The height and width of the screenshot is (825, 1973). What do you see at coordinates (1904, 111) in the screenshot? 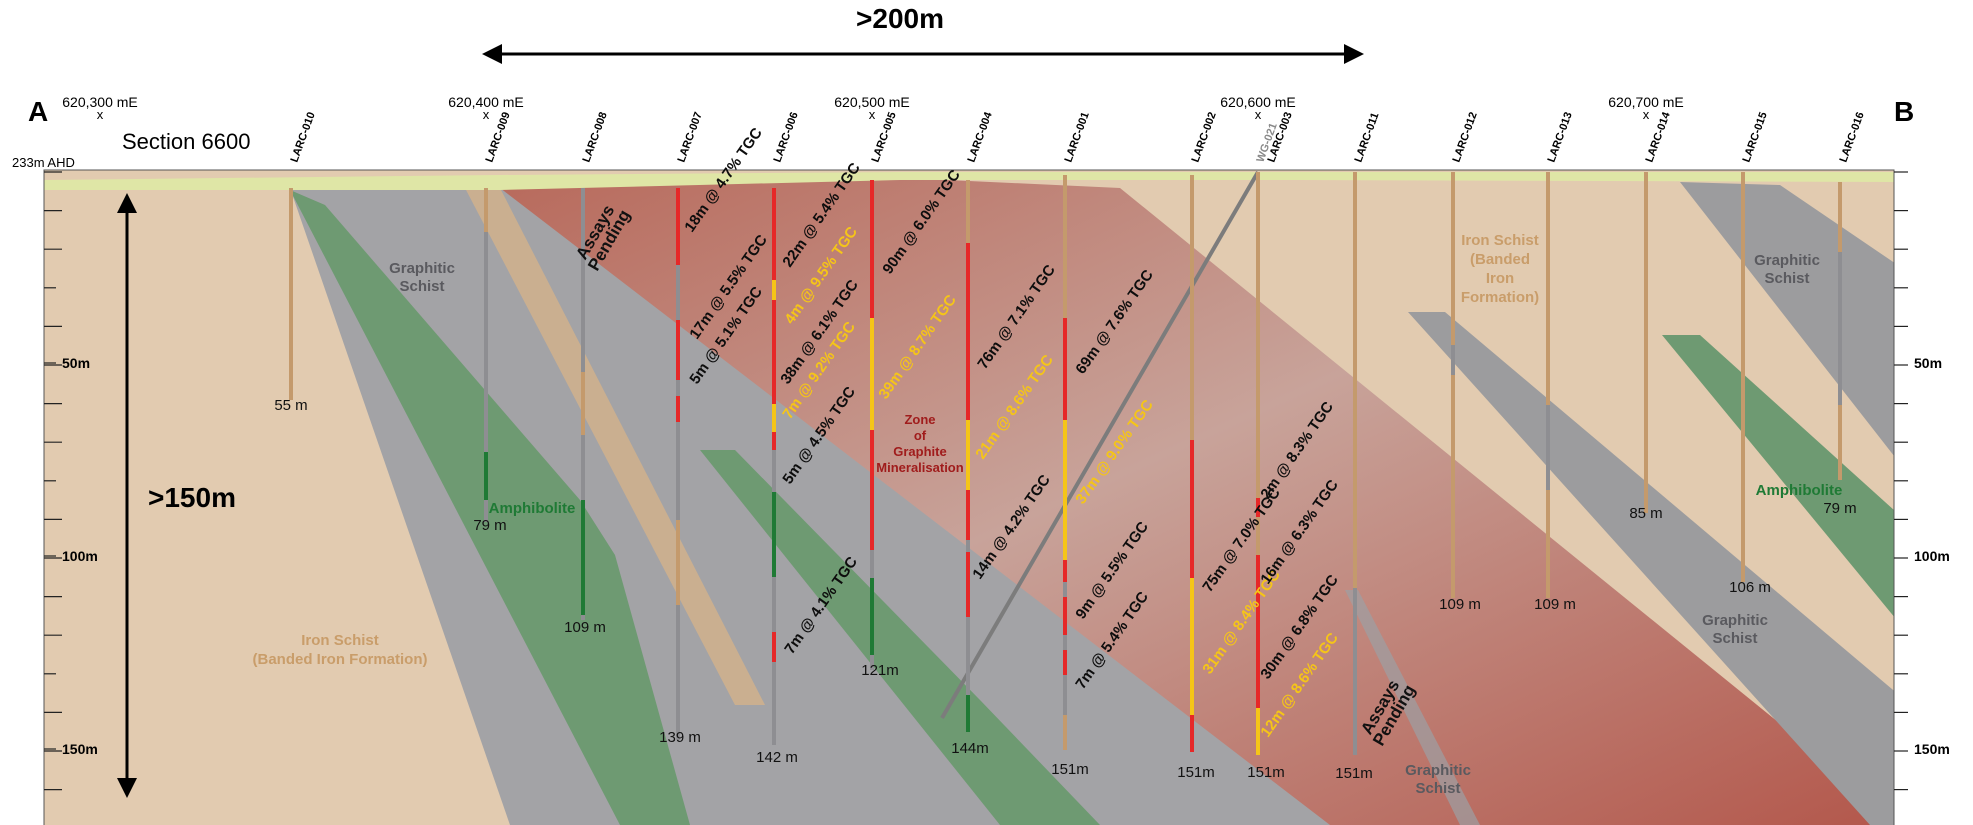
I see `section-end-b: B` at bounding box center [1904, 111].